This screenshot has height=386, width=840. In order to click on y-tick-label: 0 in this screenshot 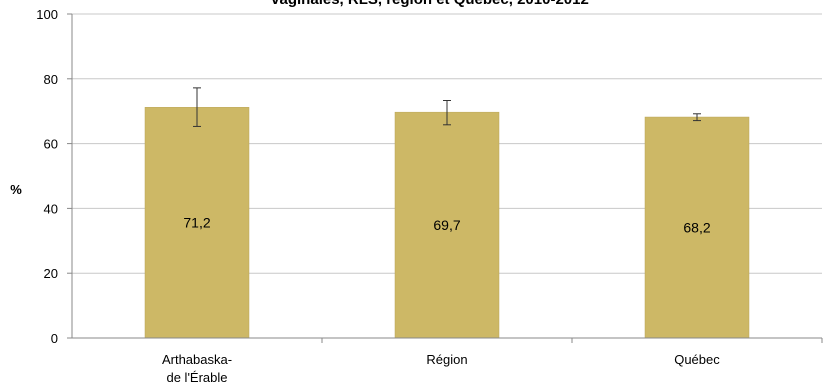, I will do `click(54, 338)`.